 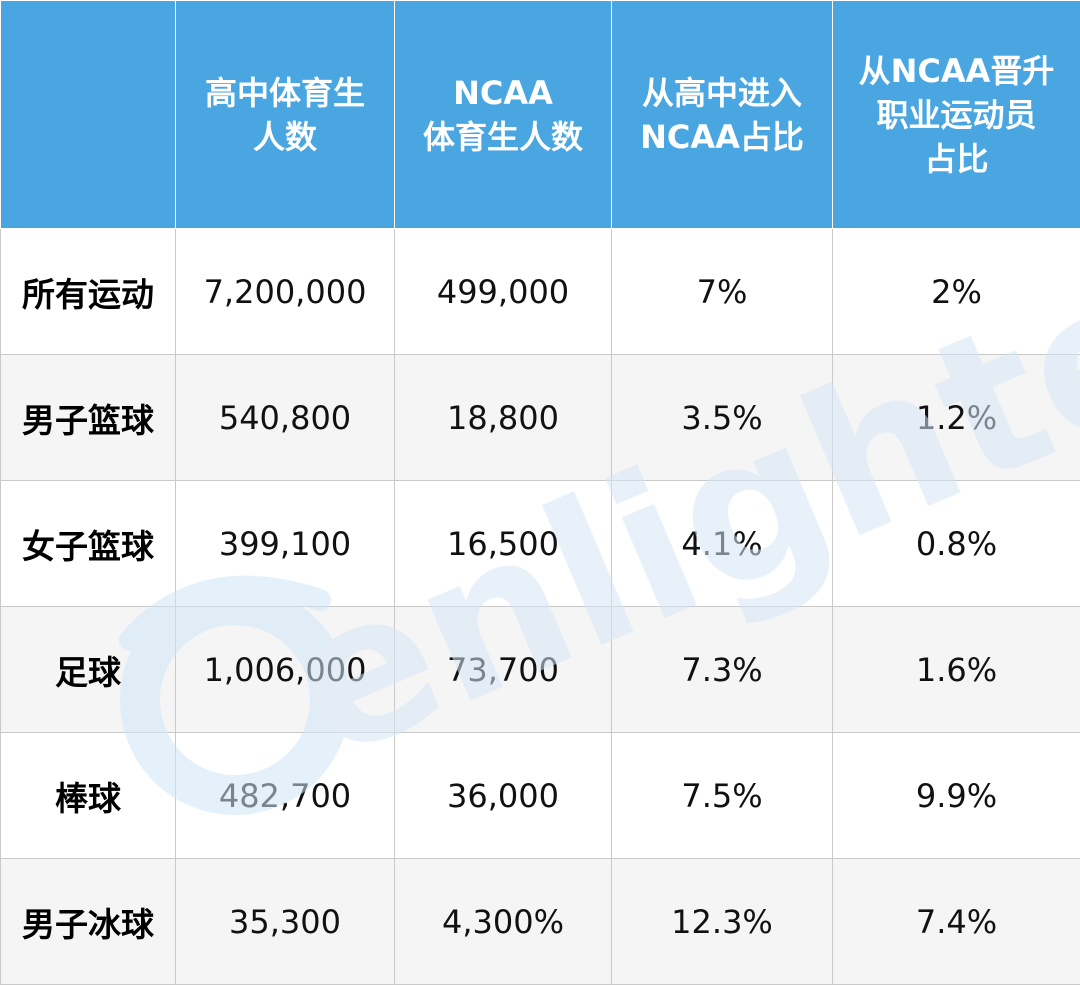 I want to click on cell-ncaa-athletes: 16,500, so click(x=503, y=544).